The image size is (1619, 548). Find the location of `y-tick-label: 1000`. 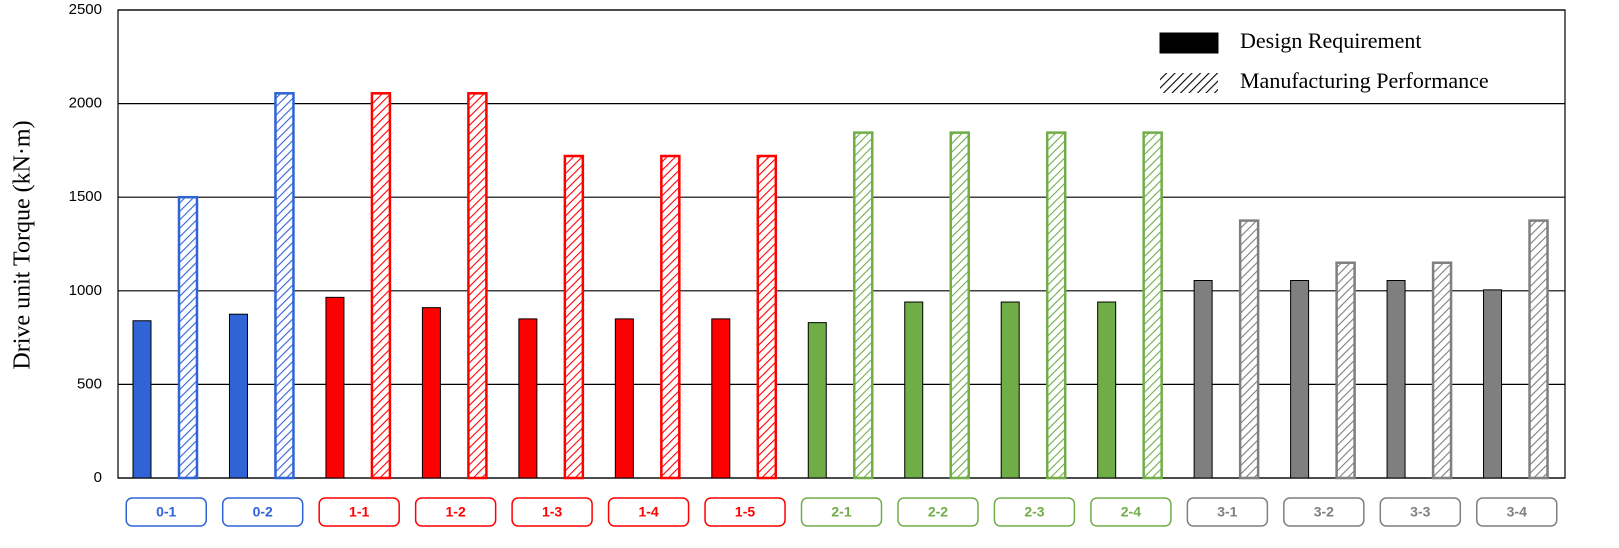

y-tick-label: 1000 is located at coordinates (85, 290).